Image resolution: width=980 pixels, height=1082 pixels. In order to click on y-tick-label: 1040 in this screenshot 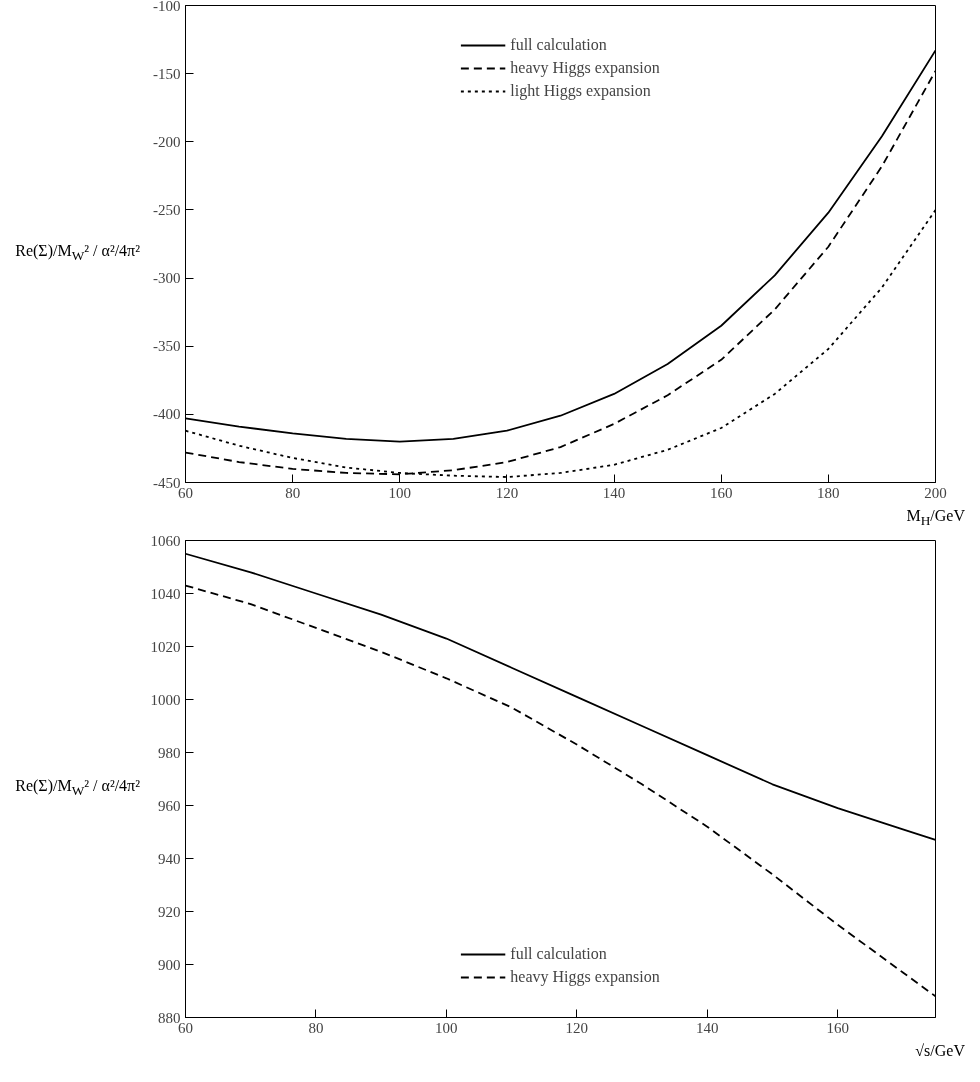, I will do `click(165, 593)`.